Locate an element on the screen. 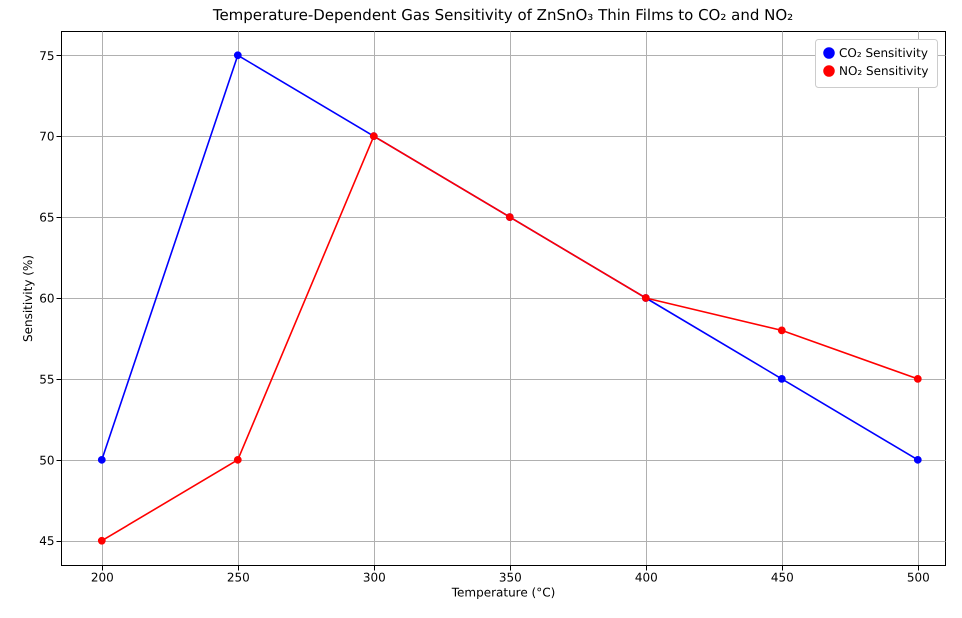  x-tick-label: 450 is located at coordinates (782, 577).